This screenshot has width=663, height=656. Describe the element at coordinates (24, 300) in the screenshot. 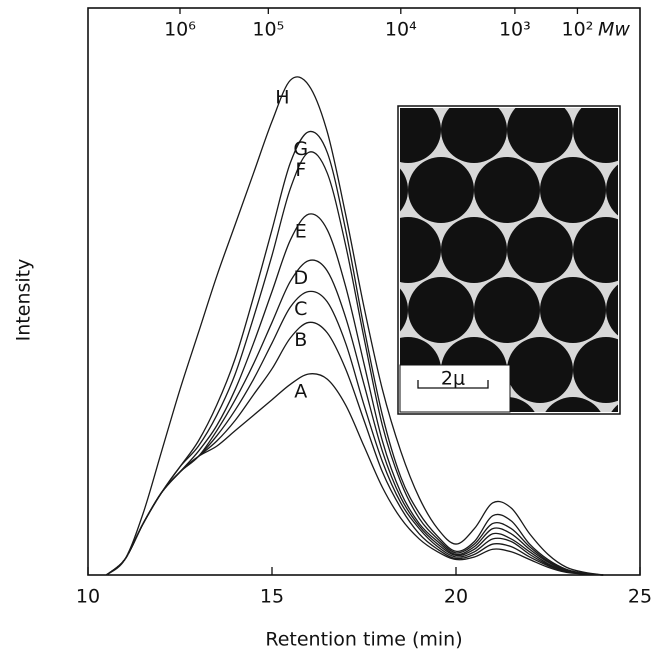

I see `y-axis-label: Intensity` at that location.